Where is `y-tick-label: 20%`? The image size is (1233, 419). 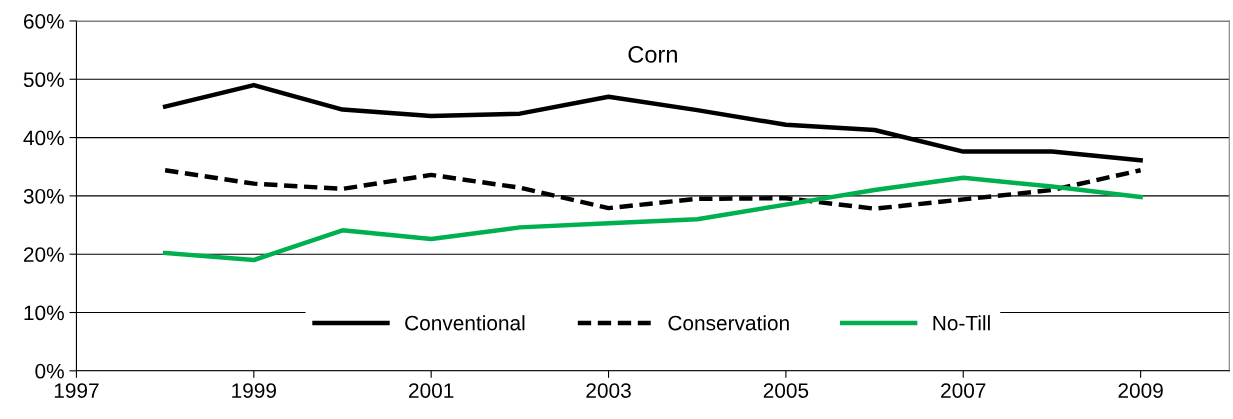
y-tick-label: 20% is located at coordinates (43, 254).